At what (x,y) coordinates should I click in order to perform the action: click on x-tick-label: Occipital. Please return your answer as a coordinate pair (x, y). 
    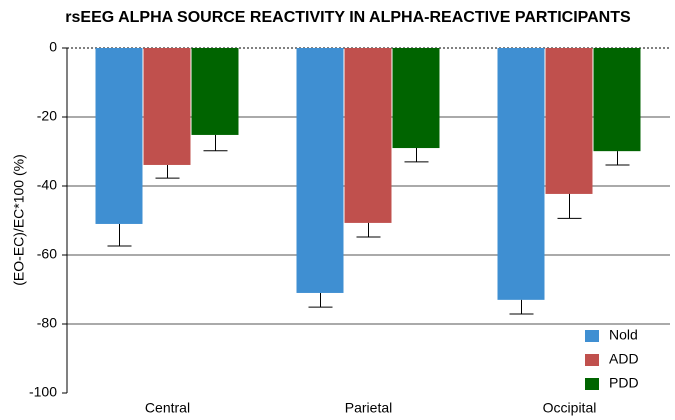
    Looking at the image, I should click on (570, 408).